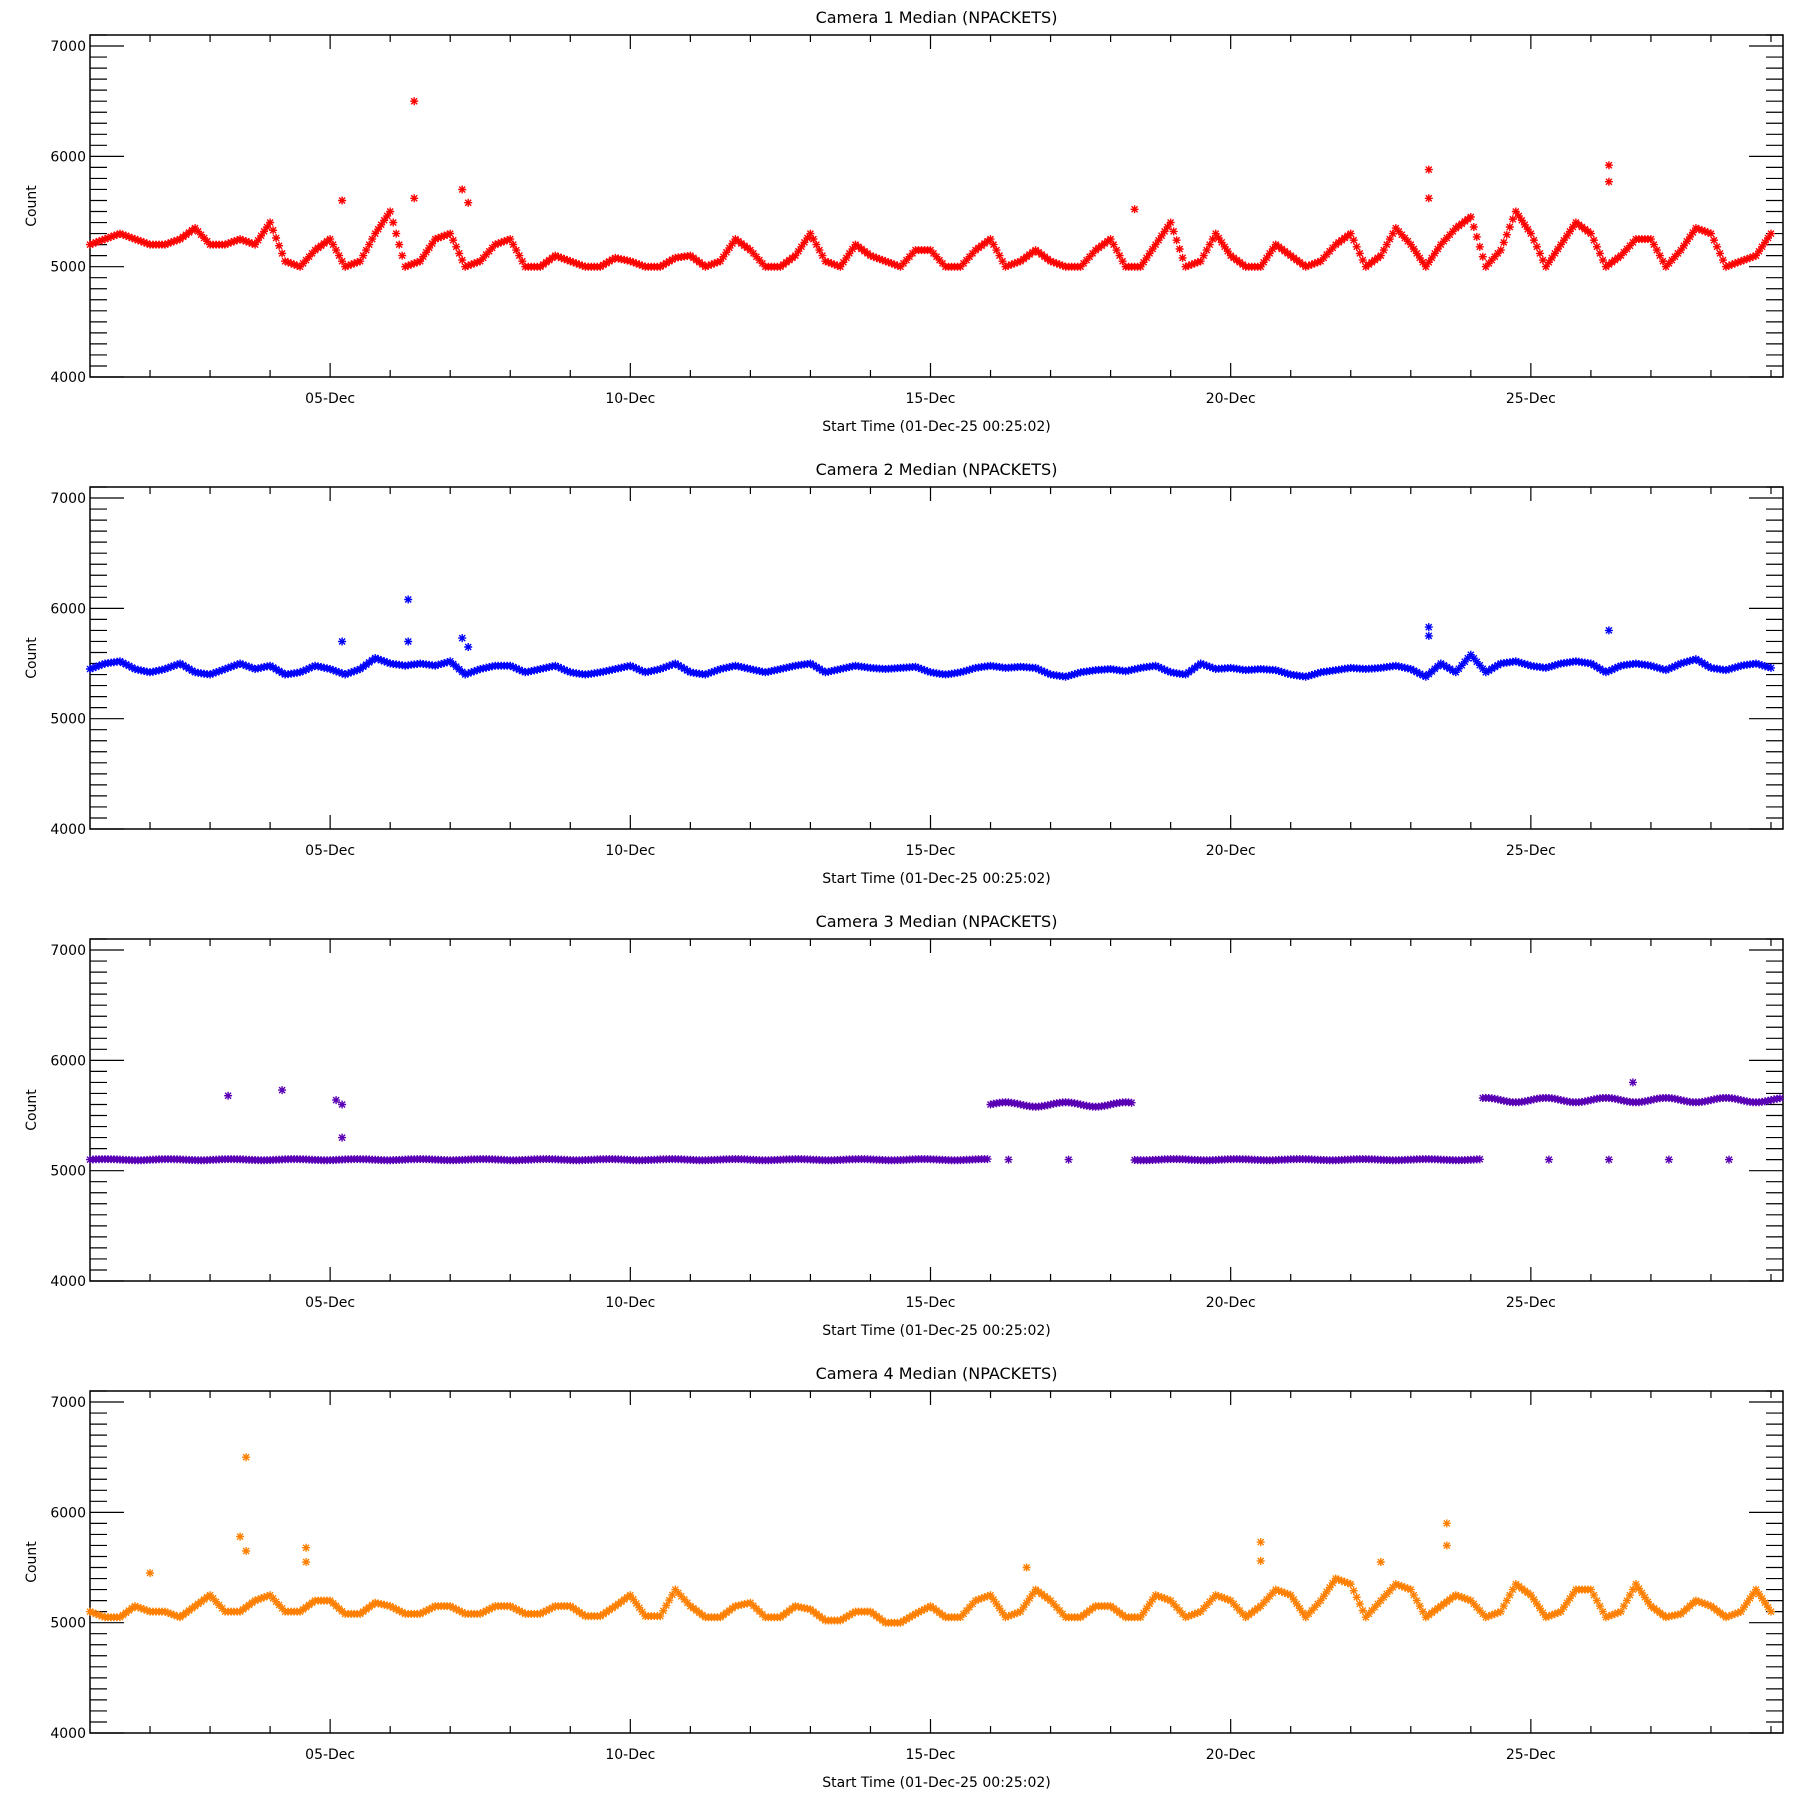 This screenshot has height=1800, width=1800. I want to click on x-tick-label: 10-Dec, so click(630, 1755).